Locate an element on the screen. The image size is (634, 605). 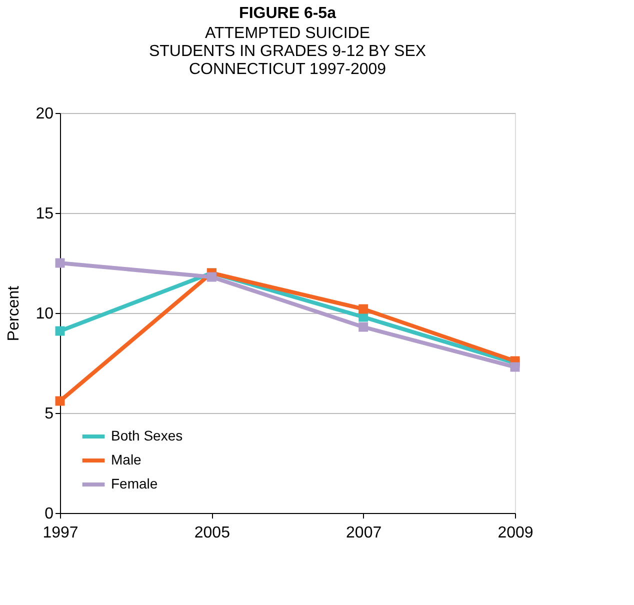
y-tick-label: 10 is located at coordinates (45, 314).